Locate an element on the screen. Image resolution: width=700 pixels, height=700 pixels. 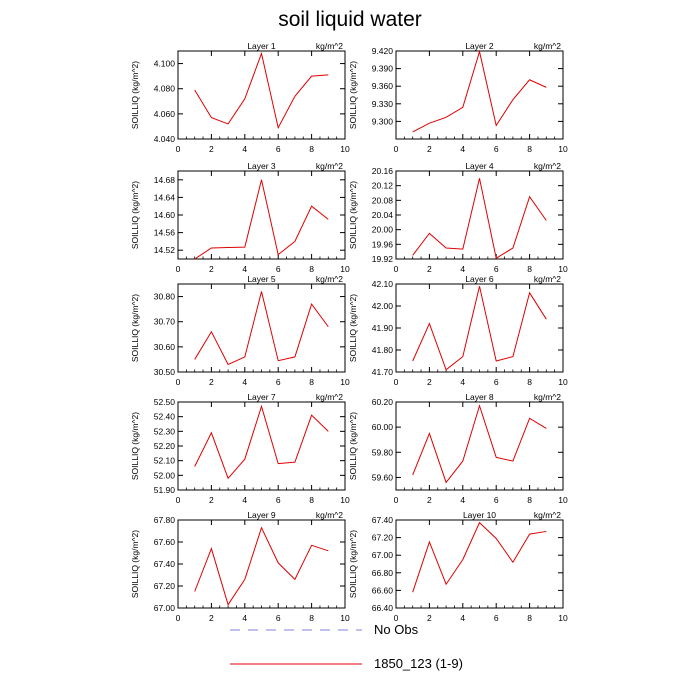
panel-4-ytick-label: 19.92 is located at coordinates (383, 259).